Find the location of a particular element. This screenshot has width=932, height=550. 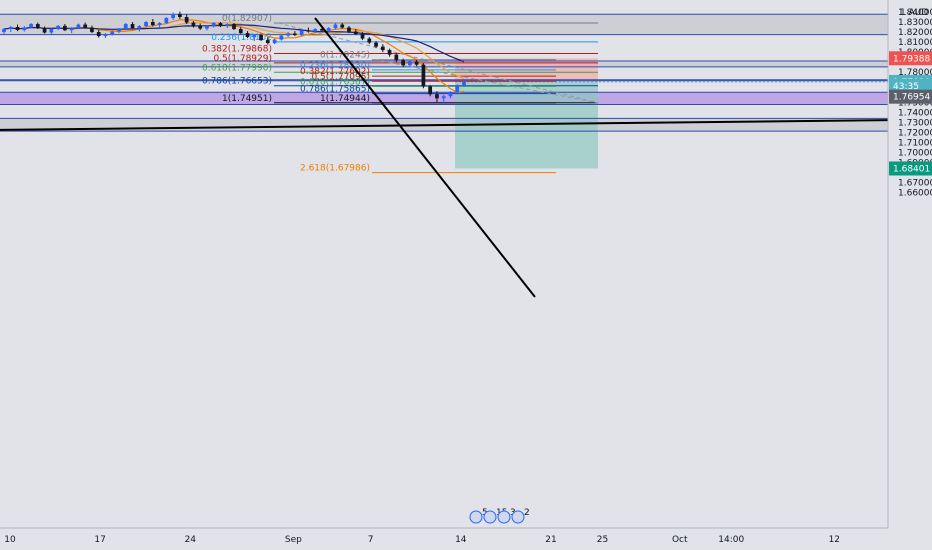

downtrend-line is located at coordinates (425, 157).